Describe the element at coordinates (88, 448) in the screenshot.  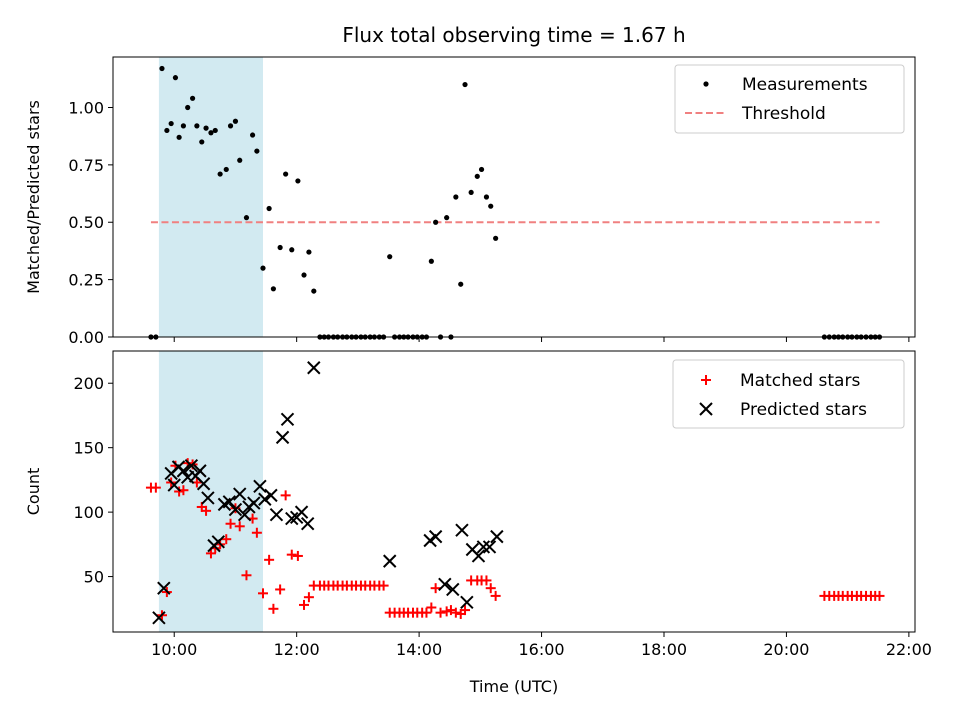
I see `y-tick-label: 150` at that location.